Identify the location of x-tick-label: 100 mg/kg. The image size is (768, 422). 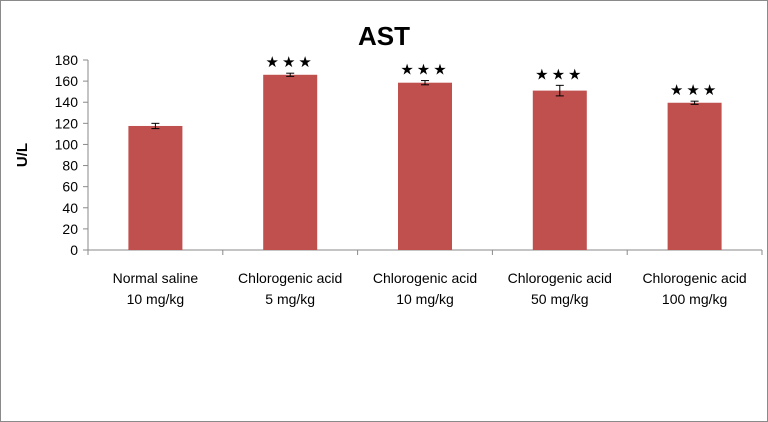
(694, 299).